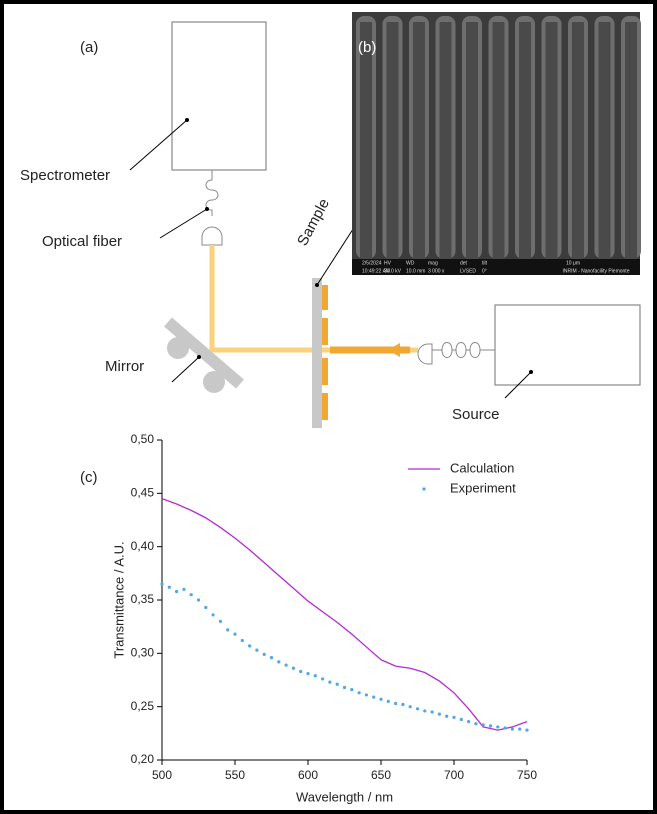  What do you see at coordinates (376, 271) in the screenshot?
I see `sem-info-text: 10:49:22 AM` at bounding box center [376, 271].